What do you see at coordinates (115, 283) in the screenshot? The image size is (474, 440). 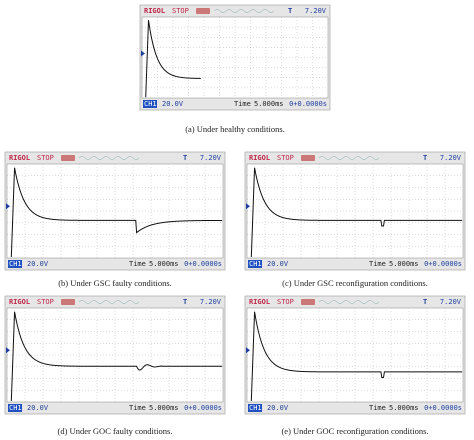 I see `caption: (b) Under GSC faulty conditions.` at bounding box center [115, 283].